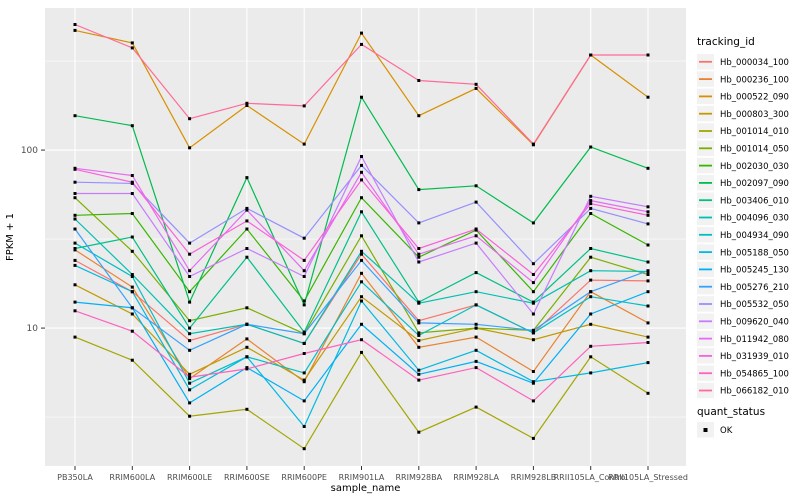 This screenshot has width=800, height=500. Describe the element at coordinates (754, 115) in the screenshot. I see `legend-item-label: Hb_000803_300` at that location.